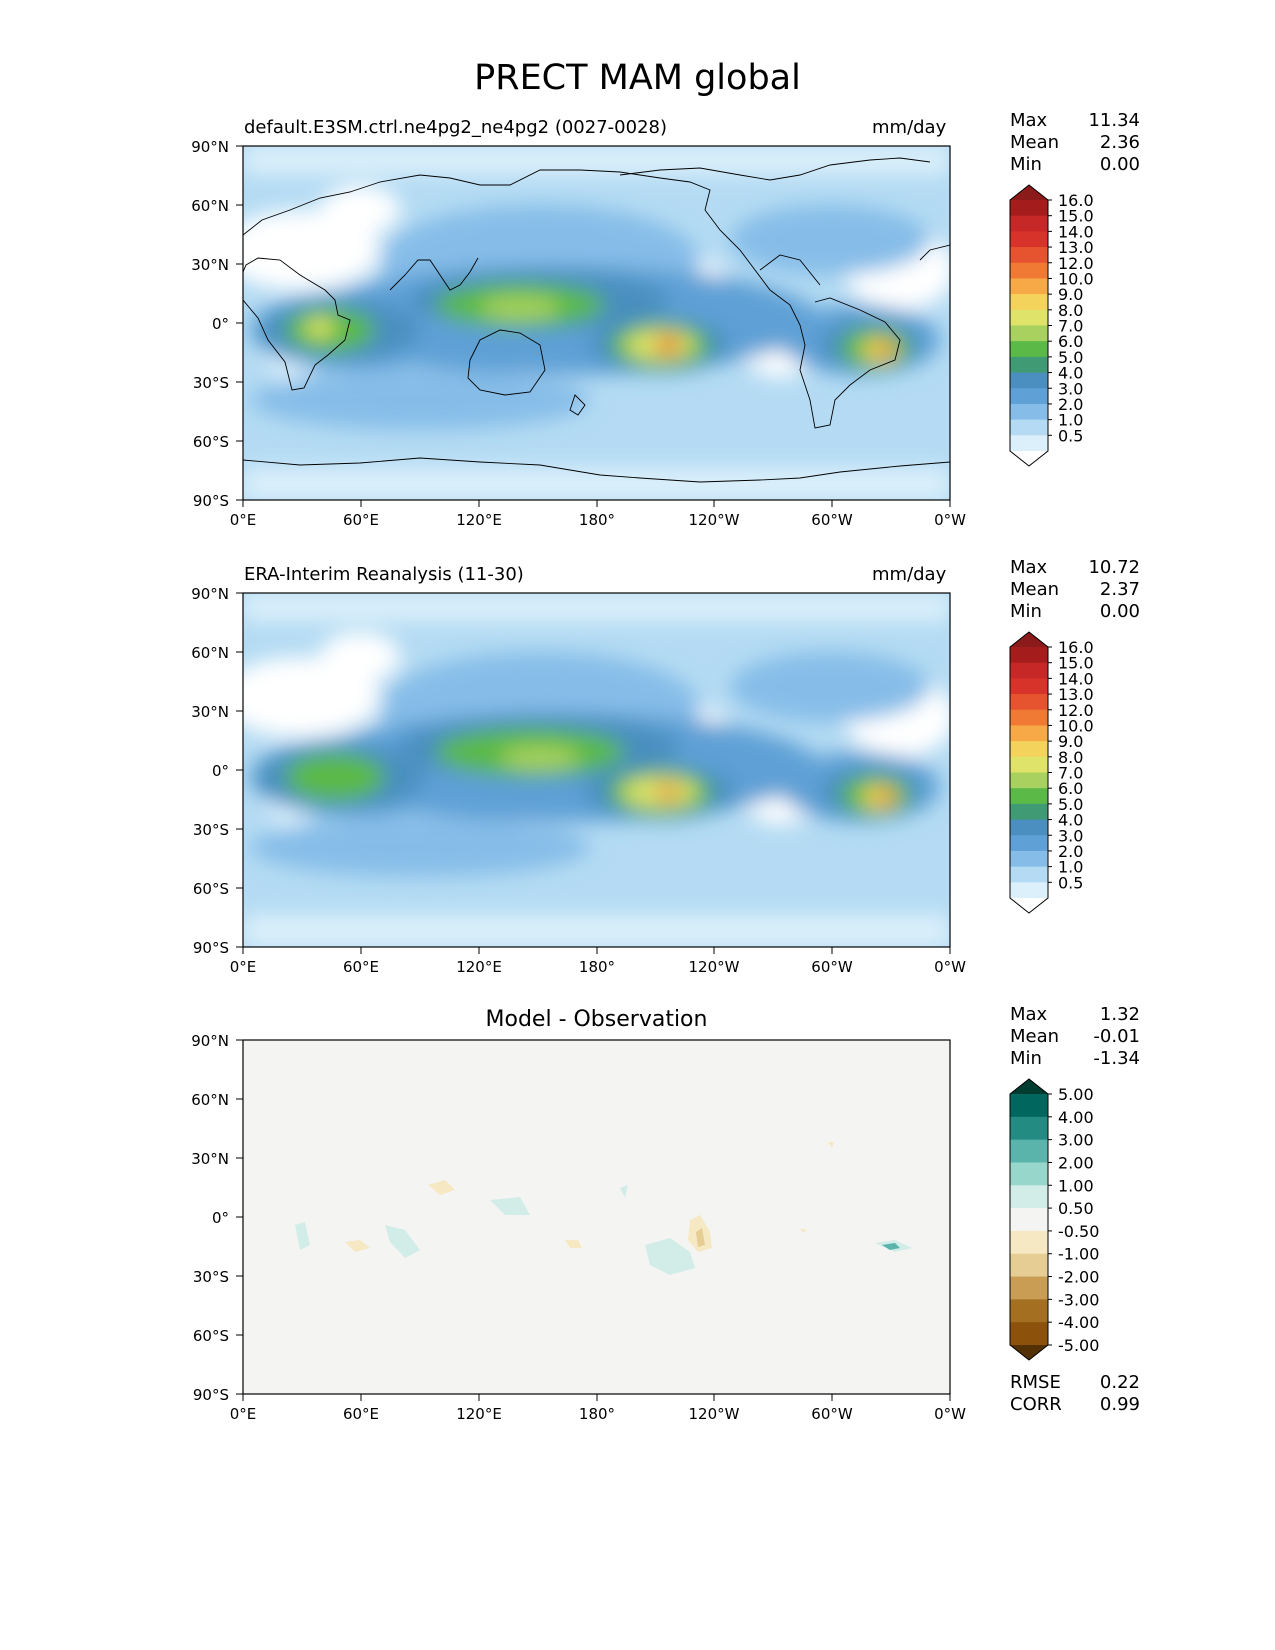 Image resolution: width=1275 pixels, height=1650 pixels. What do you see at coordinates (1076, 216) in the screenshot?
I see `colorbar-tick-label: 15.0` at bounding box center [1076, 216].